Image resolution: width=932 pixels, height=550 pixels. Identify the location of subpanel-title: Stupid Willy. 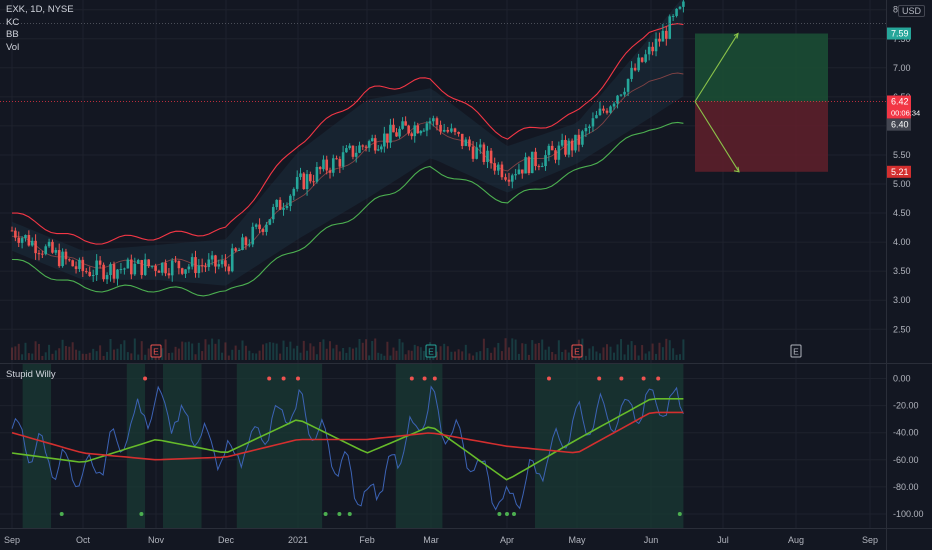
(31, 374).